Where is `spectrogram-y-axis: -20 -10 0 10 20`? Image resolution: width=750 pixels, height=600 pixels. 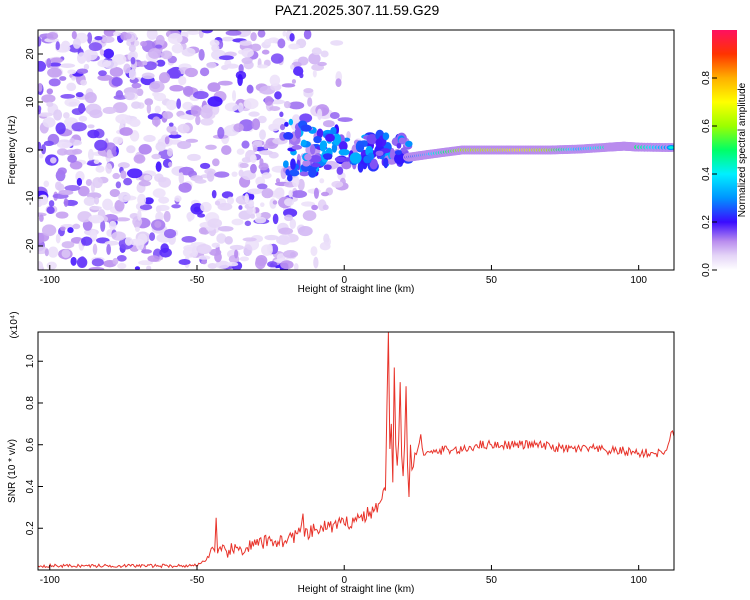
spectrogram-y-axis: -20 -10 0 10 20 is located at coordinates (34, 150).